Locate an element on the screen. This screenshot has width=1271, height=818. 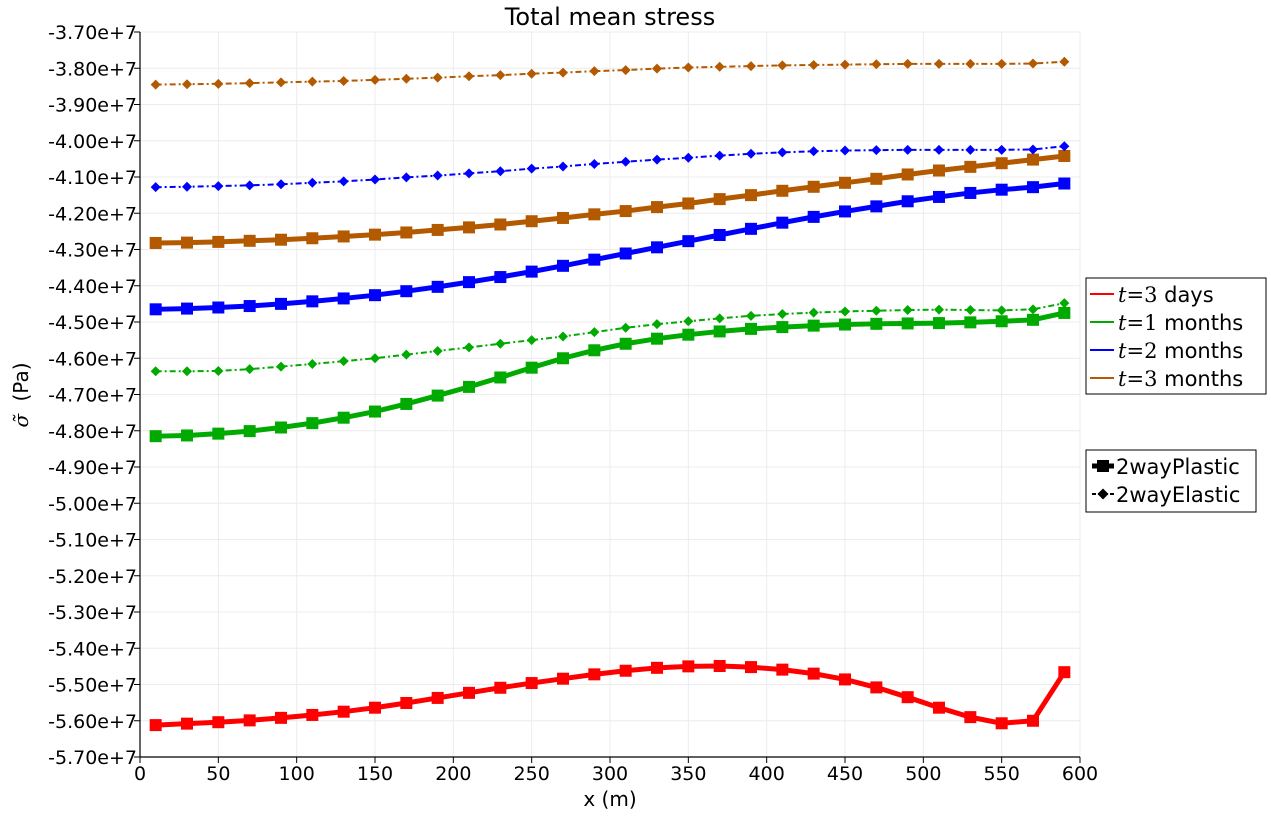
y-tick-label-13: -5.00e+7 is located at coordinates (92, 504).